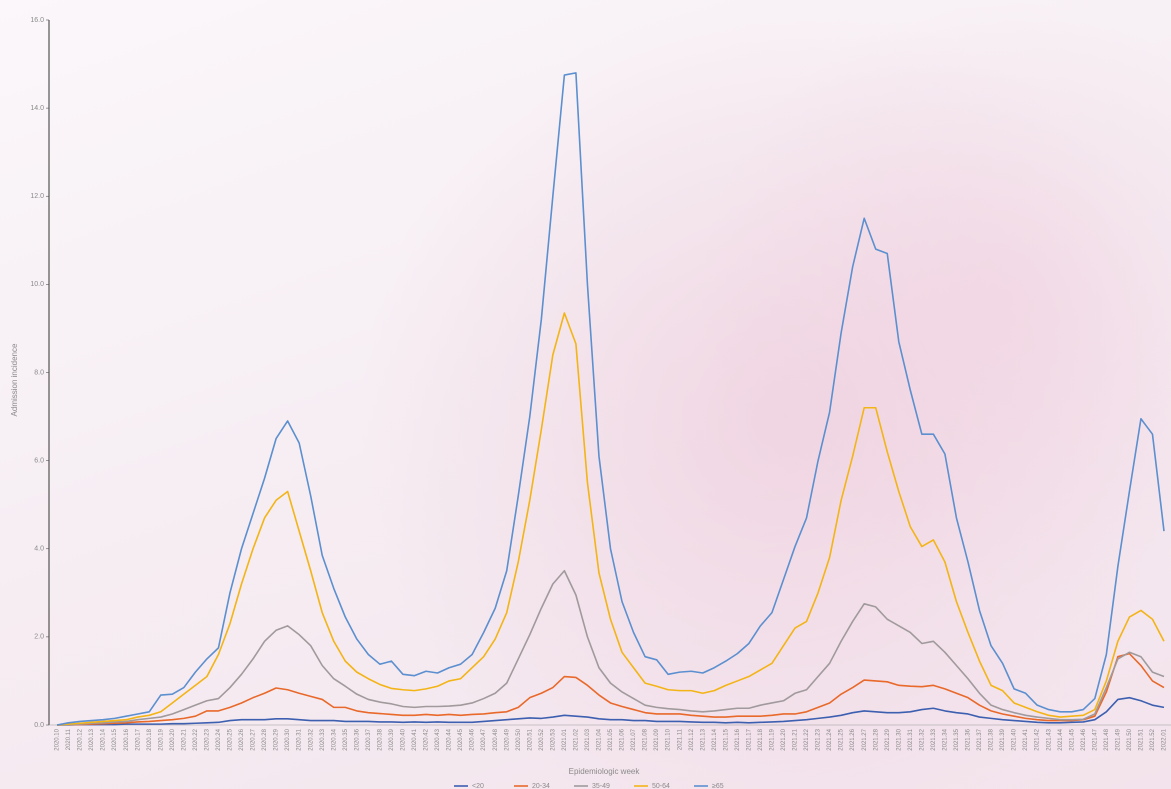  Describe the element at coordinates (692, 739) in the screenshot. I see `x-tick-label: 2021.12` at that location.